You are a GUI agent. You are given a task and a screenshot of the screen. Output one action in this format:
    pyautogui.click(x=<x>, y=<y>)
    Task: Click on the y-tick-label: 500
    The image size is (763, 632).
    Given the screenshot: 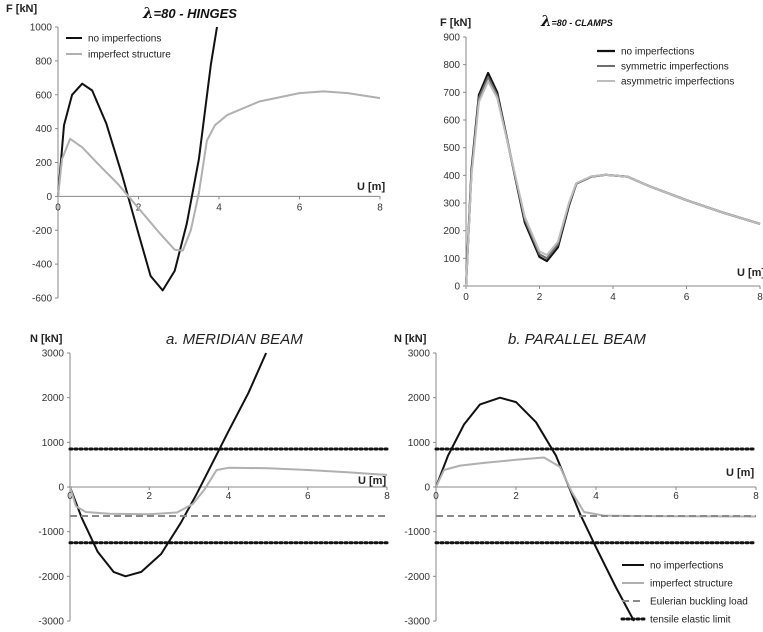 What is the action you would take?
    pyautogui.click(x=451, y=148)
    